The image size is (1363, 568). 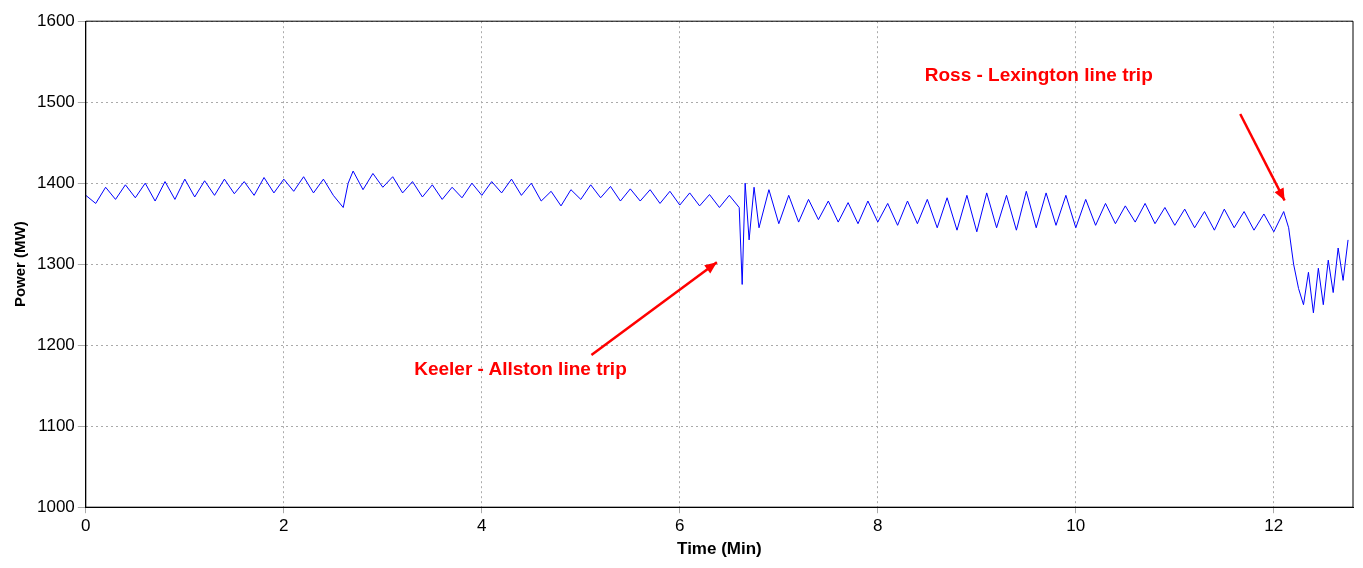 What do you see at coordinates (284, 526) in the screenshot?
I see `x-tick-label: 2` at bounding box center [284, 526].